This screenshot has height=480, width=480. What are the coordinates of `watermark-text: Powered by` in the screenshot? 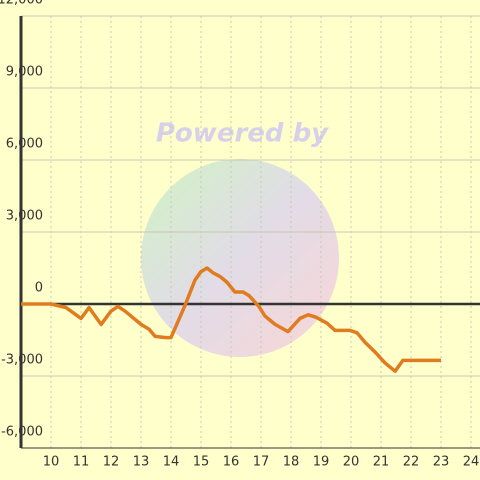 It's located at (242, 134).